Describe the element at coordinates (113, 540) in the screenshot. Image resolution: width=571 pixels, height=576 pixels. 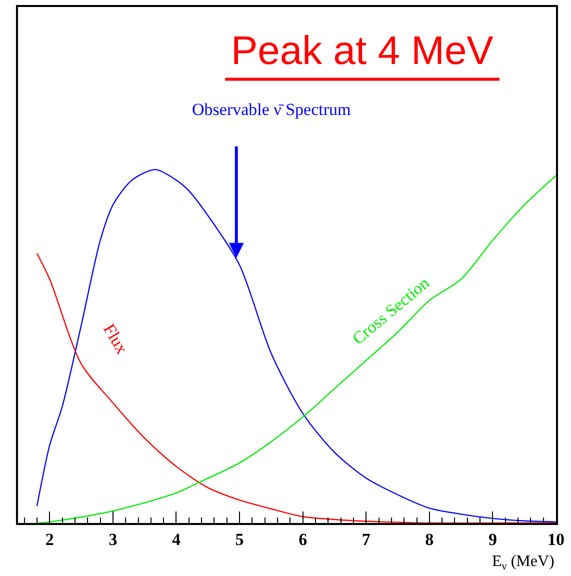
I see `x-tick-label: 3` at that location.